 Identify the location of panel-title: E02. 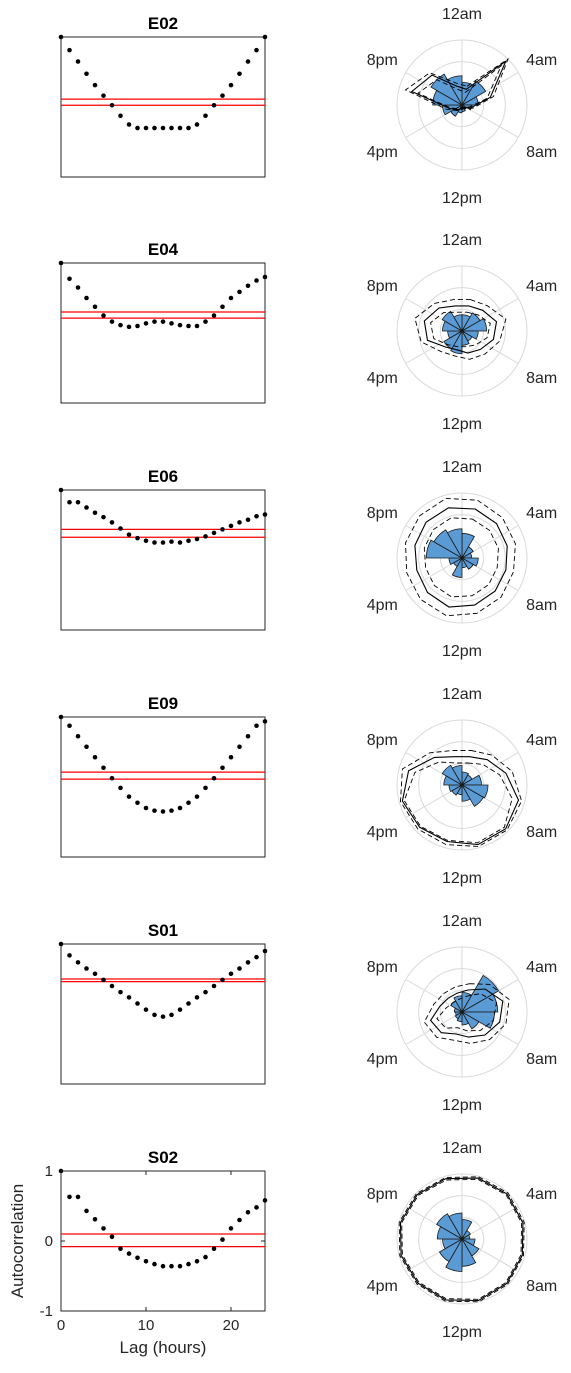
(163, 23).